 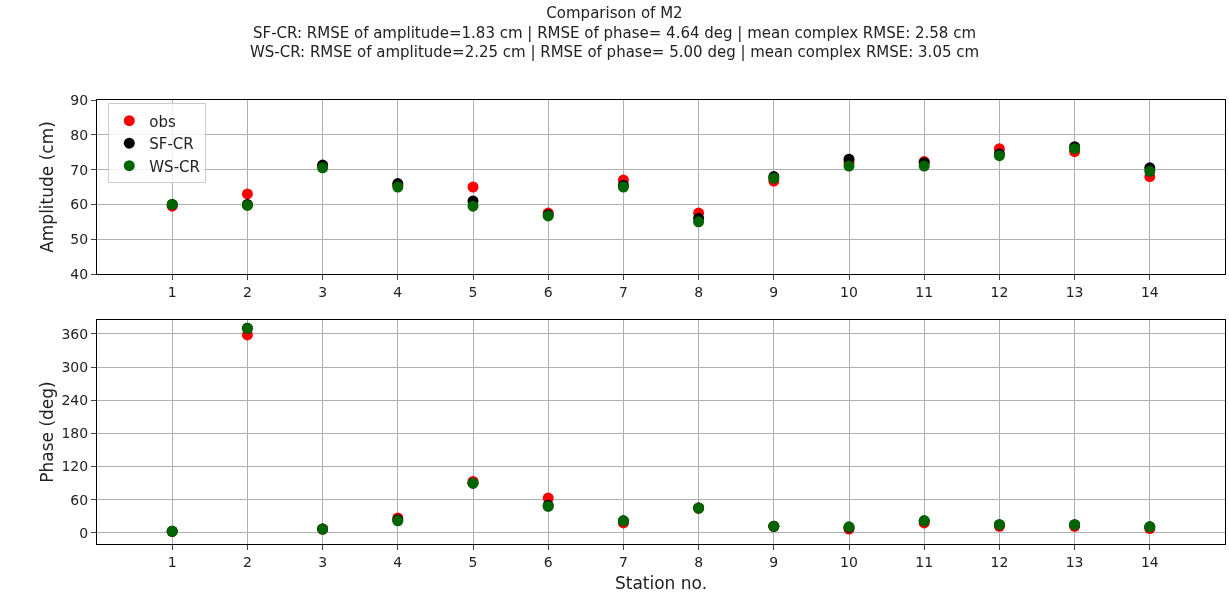 What do you see at coordinates (84, 532) in the screenshot?
I see `y-tick-label: 0` at bounding box center [84, 532].